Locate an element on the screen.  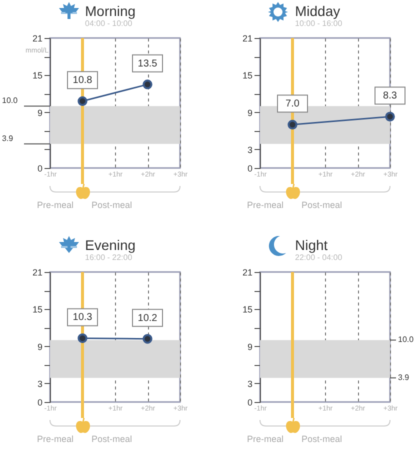
chart-title: Morning is located at coordinates (110, 11).